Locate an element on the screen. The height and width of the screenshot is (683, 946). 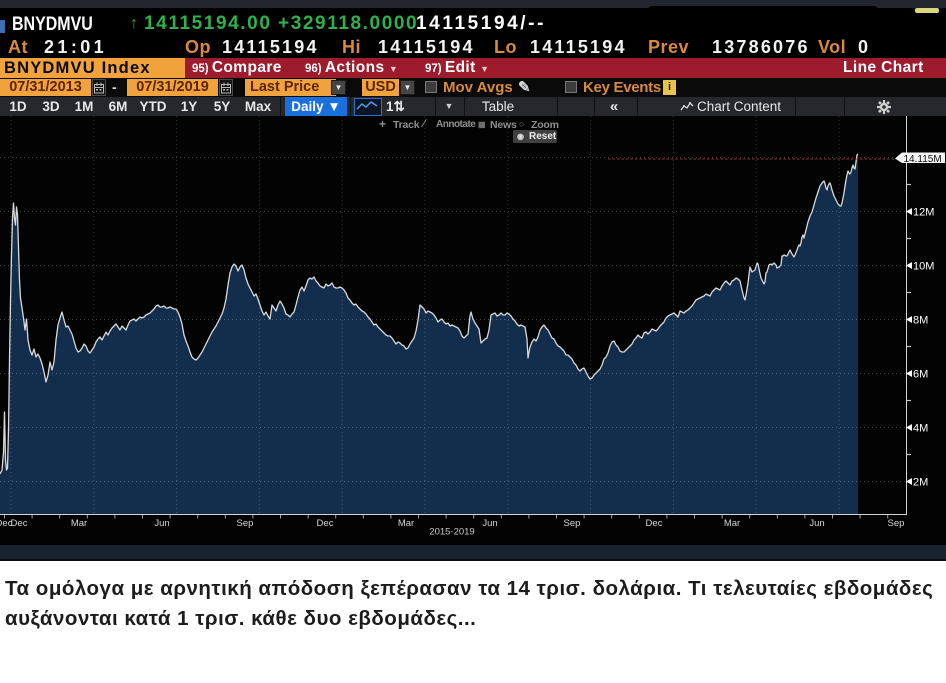
svg-text: 6M is located at coordinates (920, 375).